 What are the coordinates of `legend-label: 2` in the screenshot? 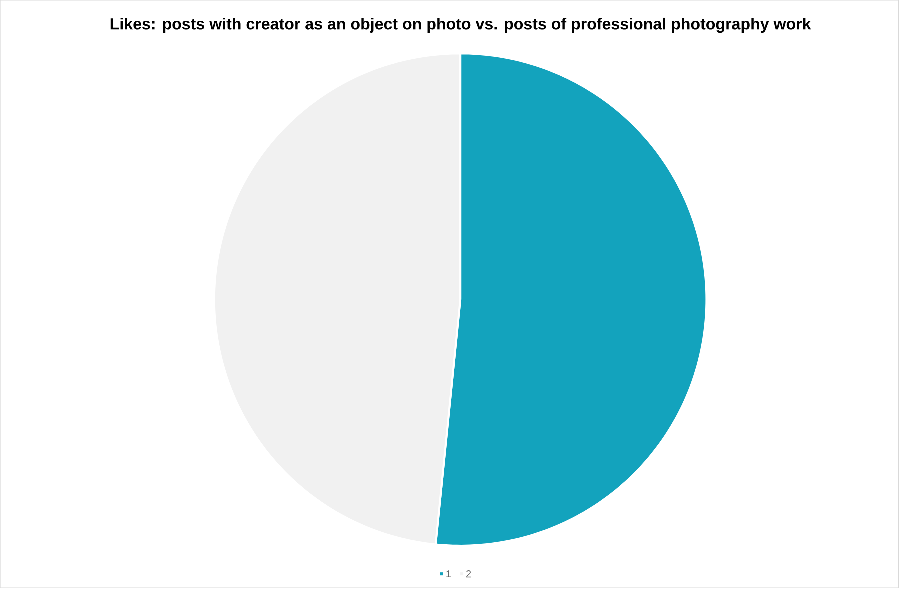 It's located at (469, 574).